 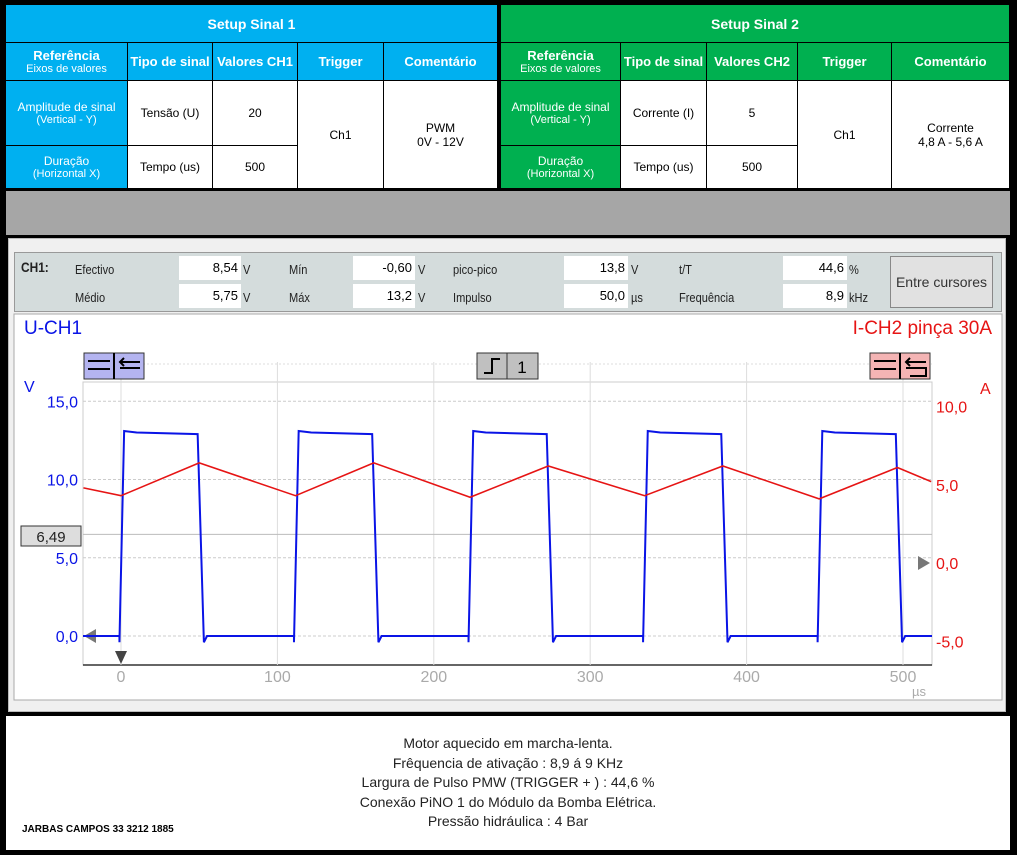 I want to click on x-tick-label: 400, so click(x=746, y=677).